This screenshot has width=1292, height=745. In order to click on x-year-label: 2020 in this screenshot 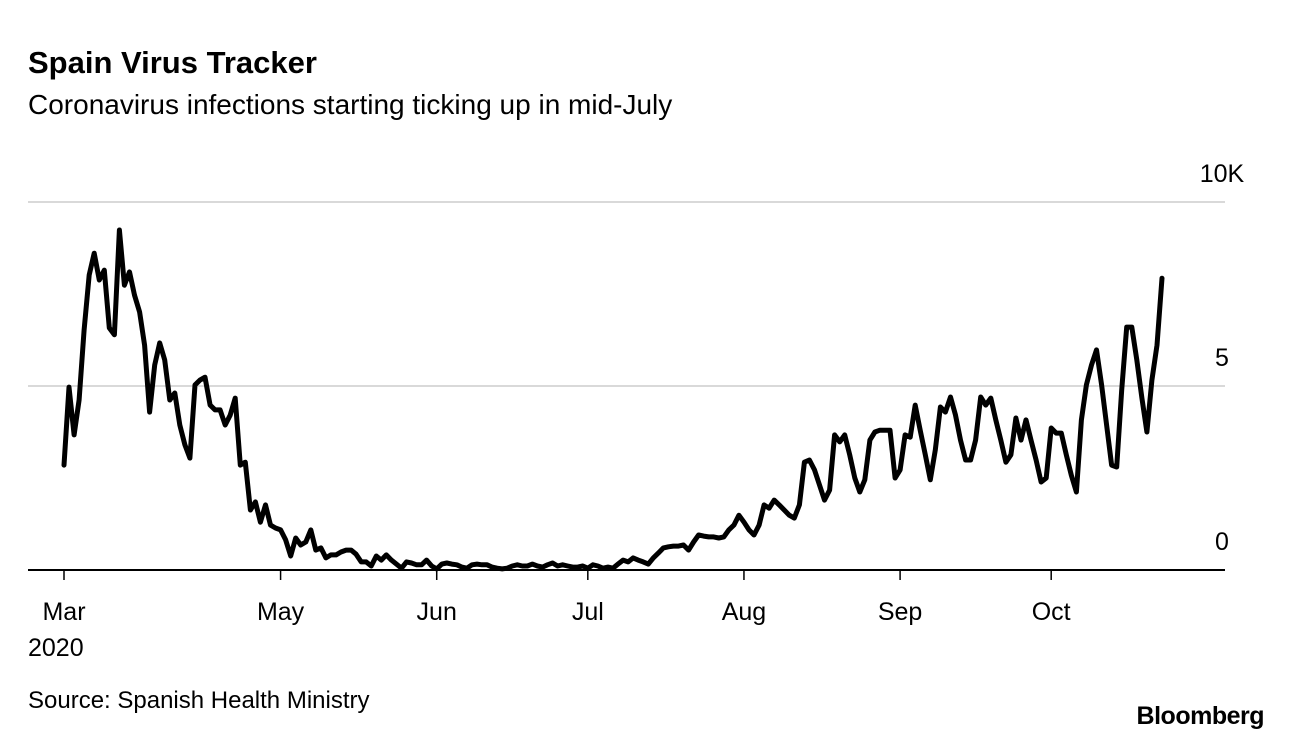, I will do `click(56, 648)`.